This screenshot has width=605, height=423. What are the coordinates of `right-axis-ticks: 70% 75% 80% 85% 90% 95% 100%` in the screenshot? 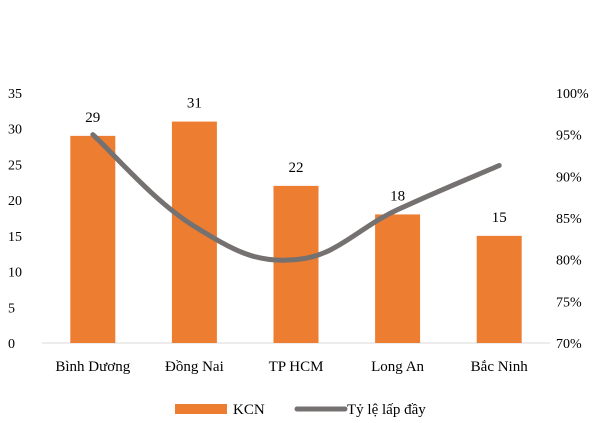 It's located at (572, 219).